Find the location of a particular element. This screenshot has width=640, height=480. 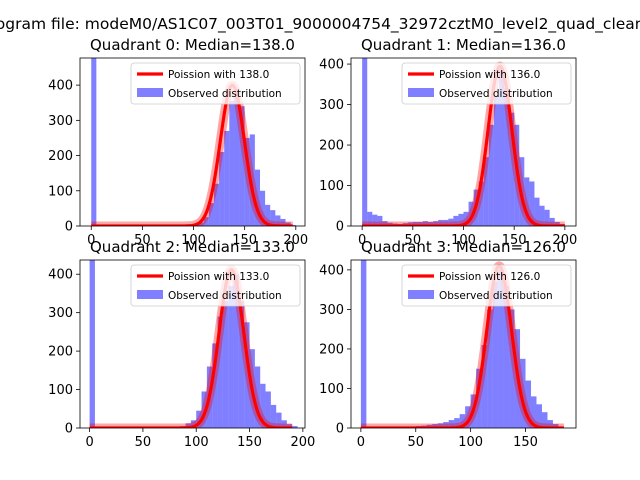

x-tick-label: 200 is located at coordinates (302, 442).